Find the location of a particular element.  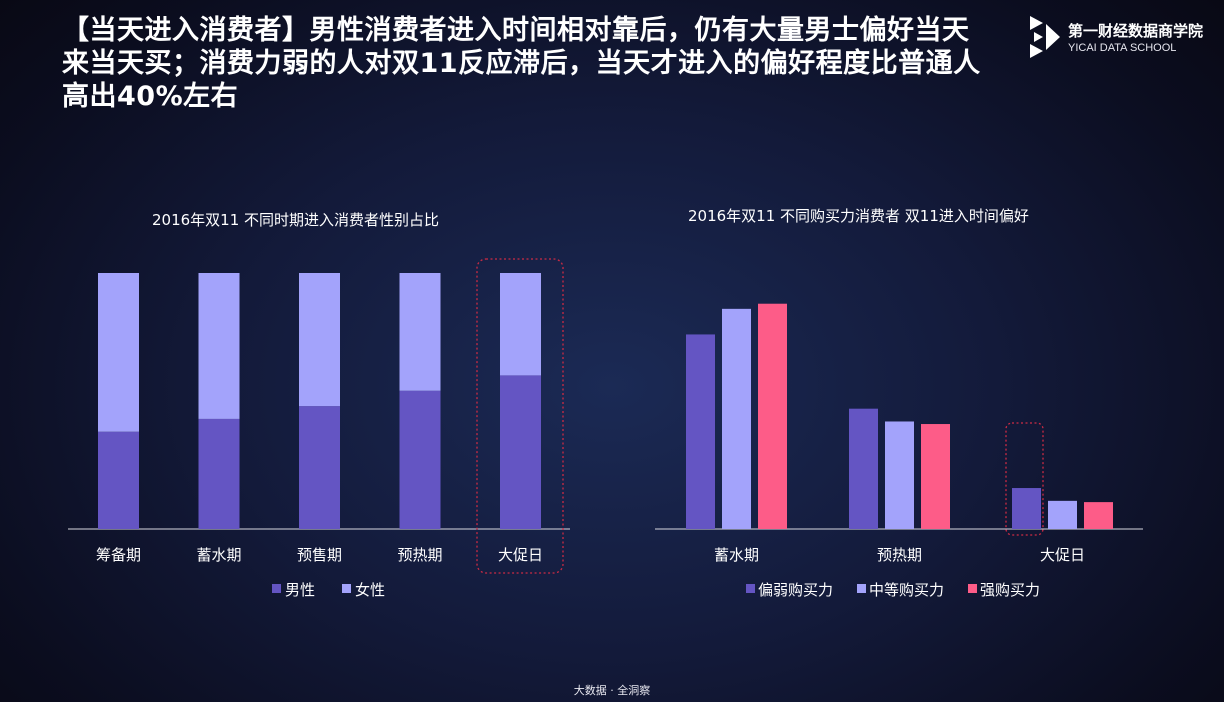

legend-label-weak: 偏弱购买力 is located at coordinates (795, 590).